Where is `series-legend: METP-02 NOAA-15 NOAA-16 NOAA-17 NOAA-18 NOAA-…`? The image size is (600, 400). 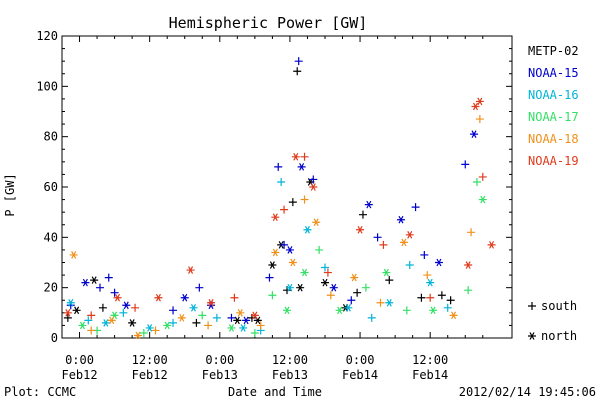
series-legend: METP-02 NOAA-15 NOAA-16 NOAA-17 NOAA-18 NOAA-… is located at coordinates (553, 106).